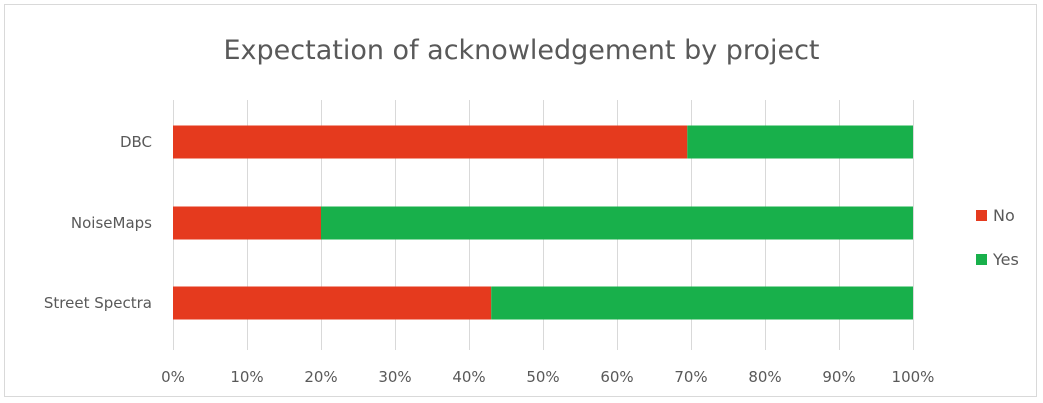  I want to click on x-tick-label: 20%, so click(320, 377).